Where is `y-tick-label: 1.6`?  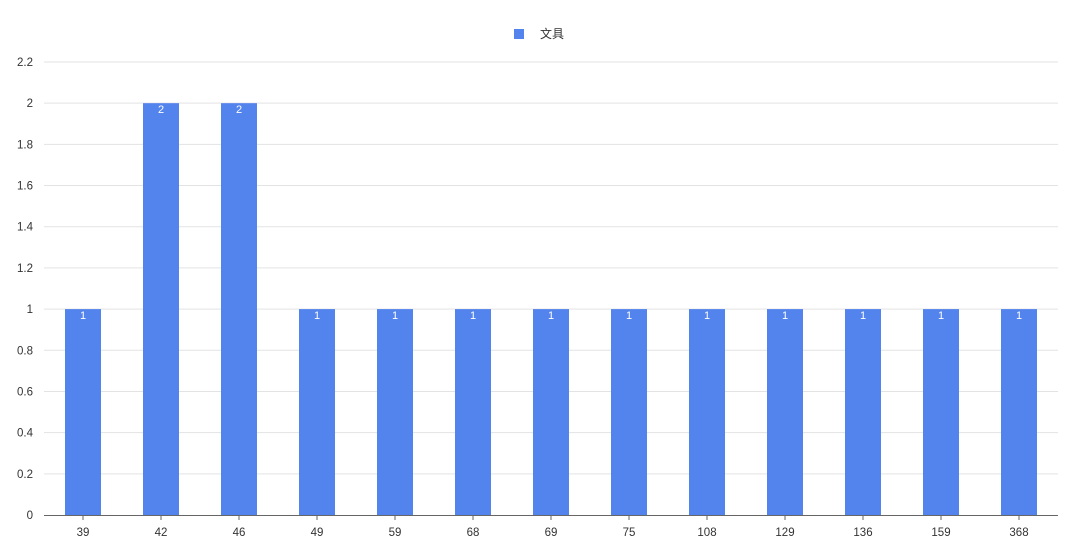
y-tick-label: 1.6 is located at coordinates (25, 187).